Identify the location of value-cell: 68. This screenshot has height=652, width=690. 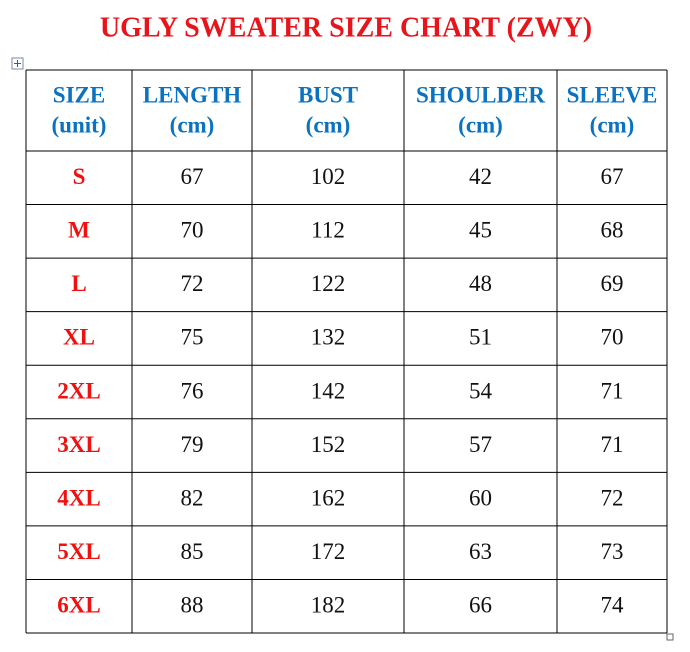
(612, 230).